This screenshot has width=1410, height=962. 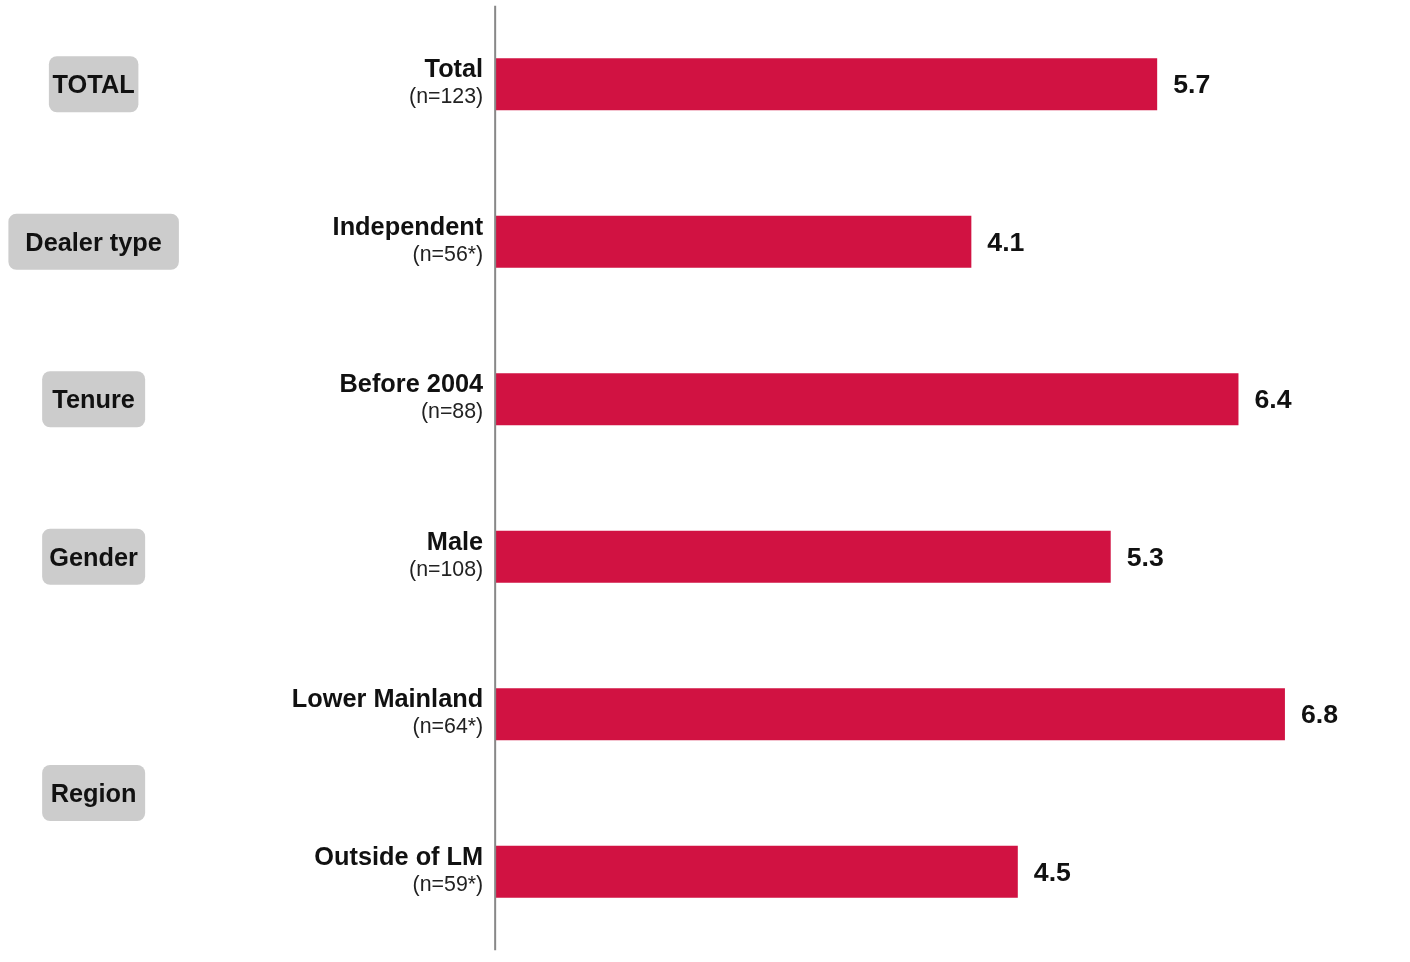 What do you see at coordinates (387, 711) in the screenshot?
I see `y-tick-label: Lower Mainland (n=64*)` at bounding box center [387, 711].